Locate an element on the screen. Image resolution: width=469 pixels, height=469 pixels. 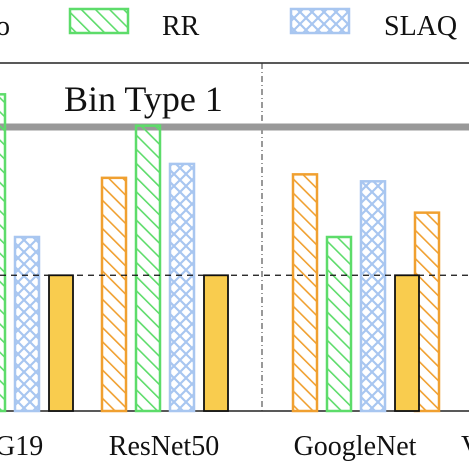
x-tick-label-0: GG19 is located at coordinates (21, 446).